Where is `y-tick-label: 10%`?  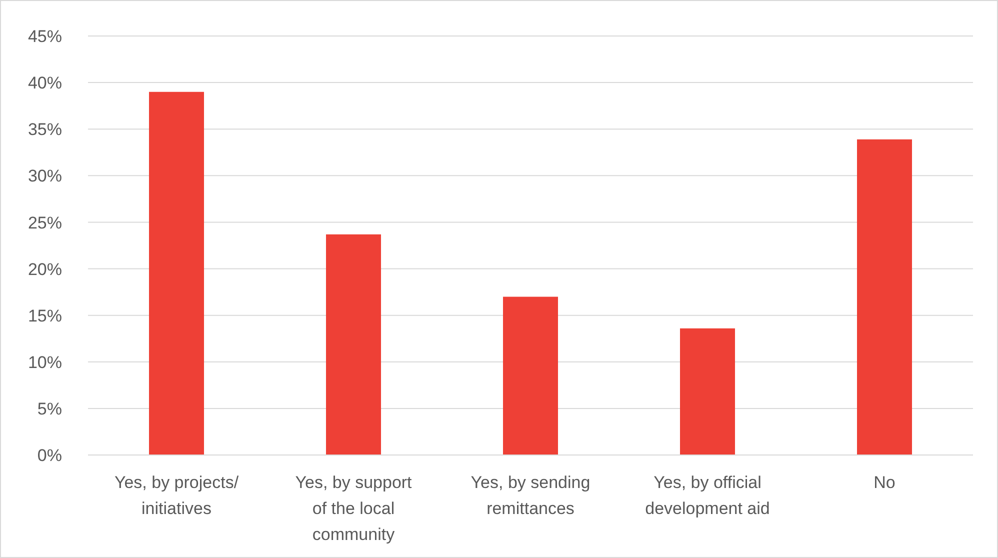 y-tick-label: 10% is located at coordinates (45, 362).